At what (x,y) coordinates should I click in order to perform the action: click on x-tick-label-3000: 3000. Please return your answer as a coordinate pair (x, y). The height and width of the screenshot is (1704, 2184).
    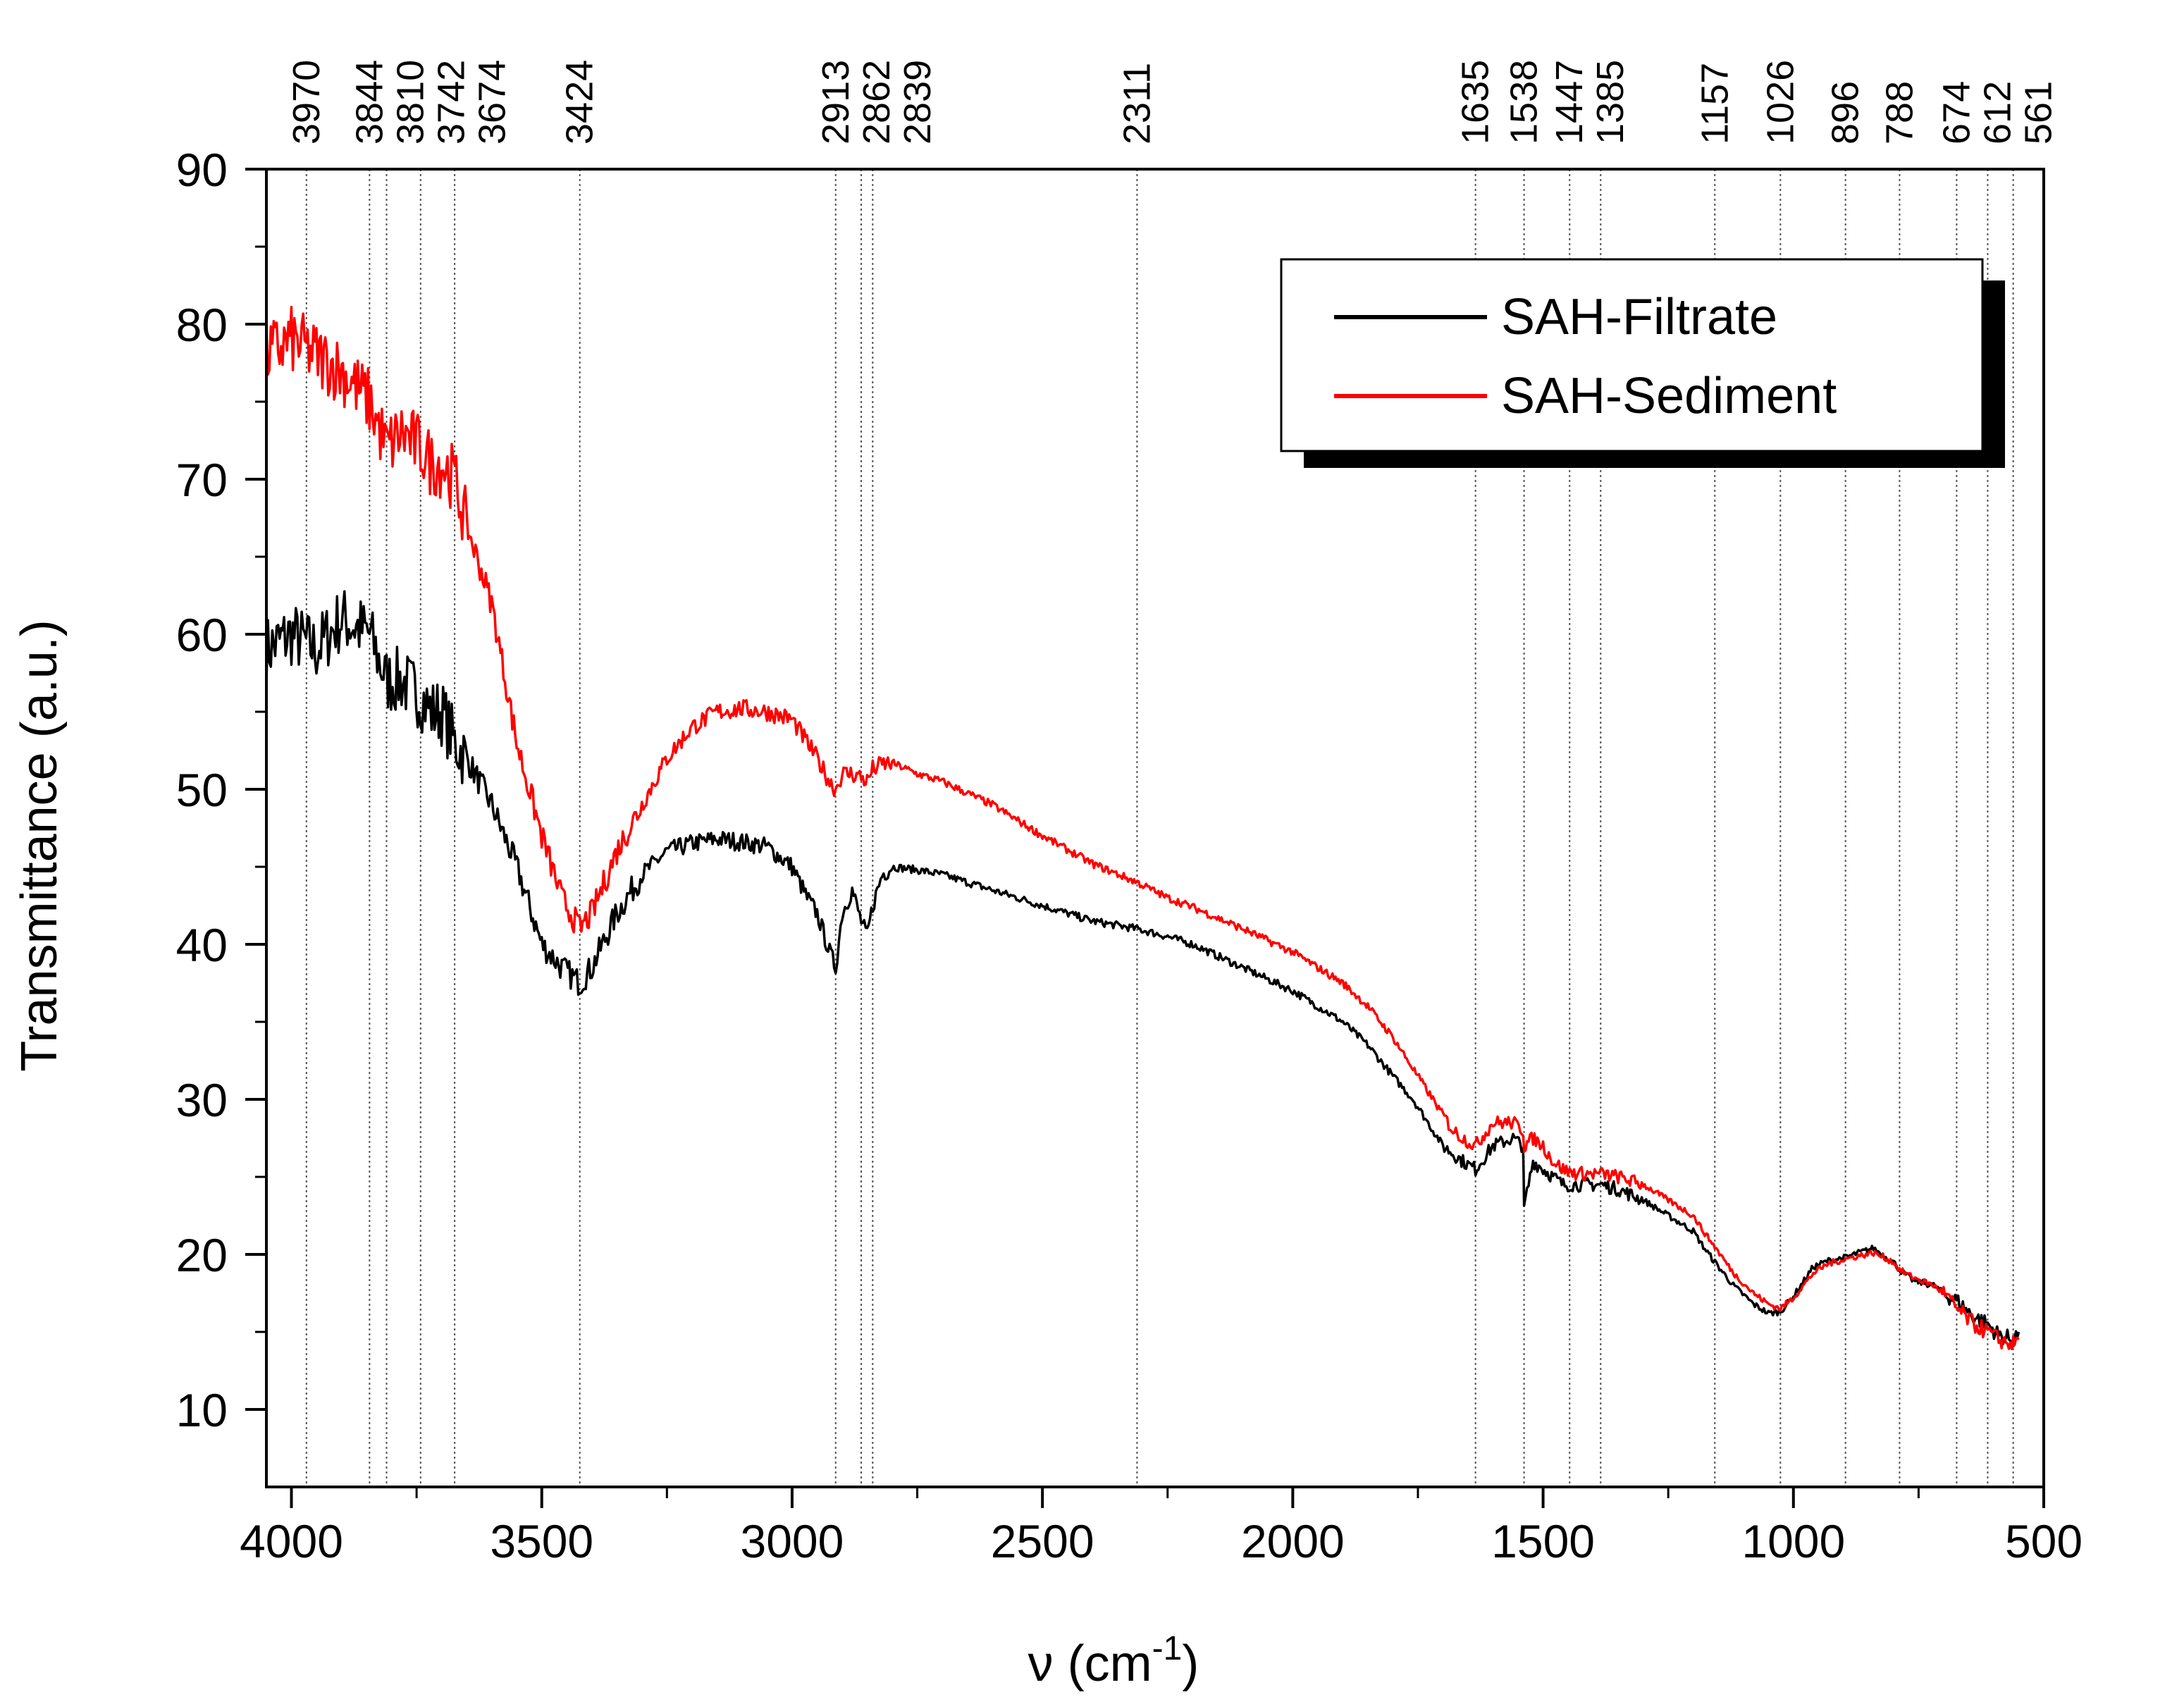
    Looking at the image, I should click on (793, 1541).